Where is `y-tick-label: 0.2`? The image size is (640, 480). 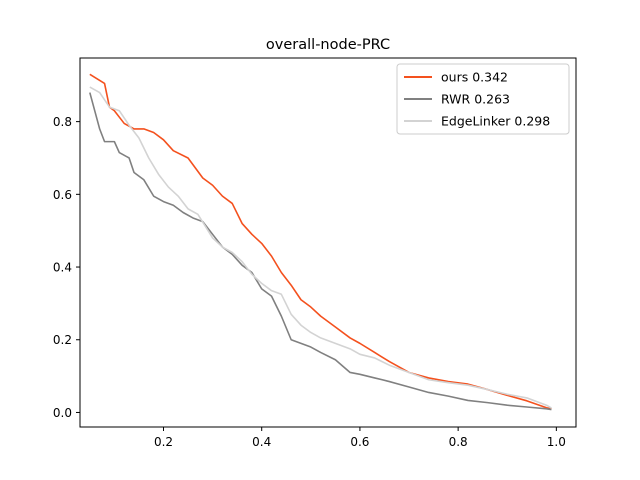 y-tick-label: 0.2 is located at coordinates (62, 340).